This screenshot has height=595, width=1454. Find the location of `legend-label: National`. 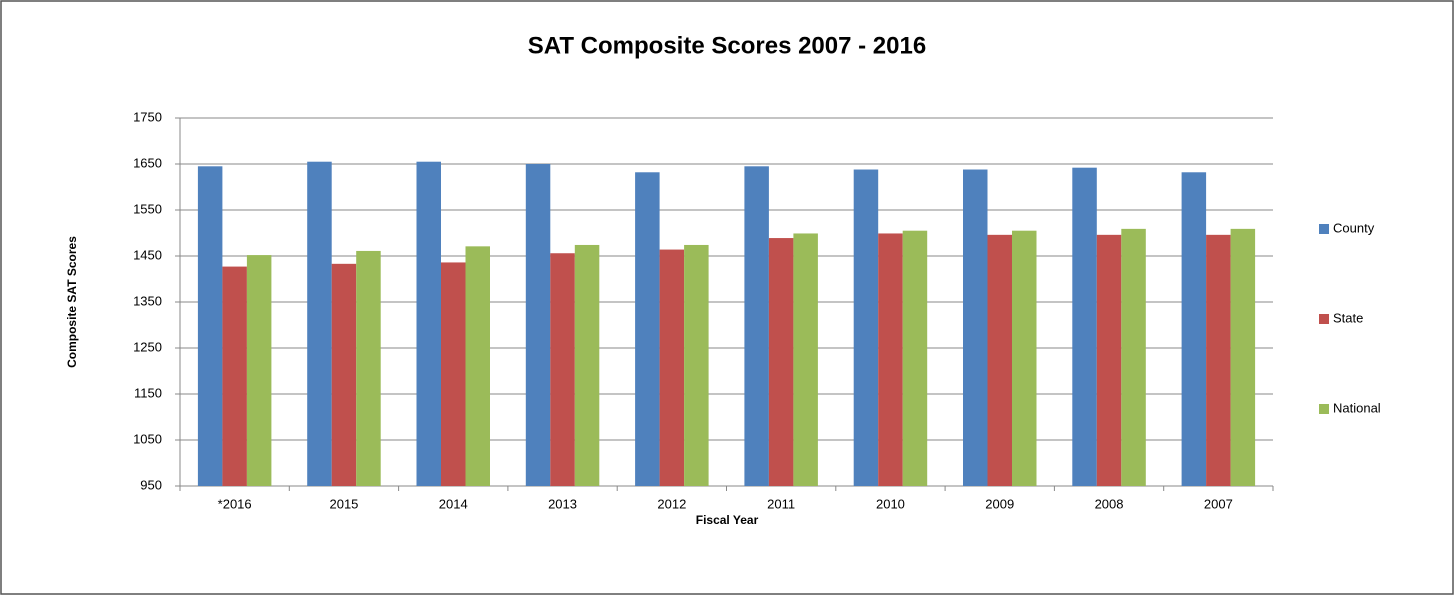

legend-label: National is located at coordinates (1357, 407).